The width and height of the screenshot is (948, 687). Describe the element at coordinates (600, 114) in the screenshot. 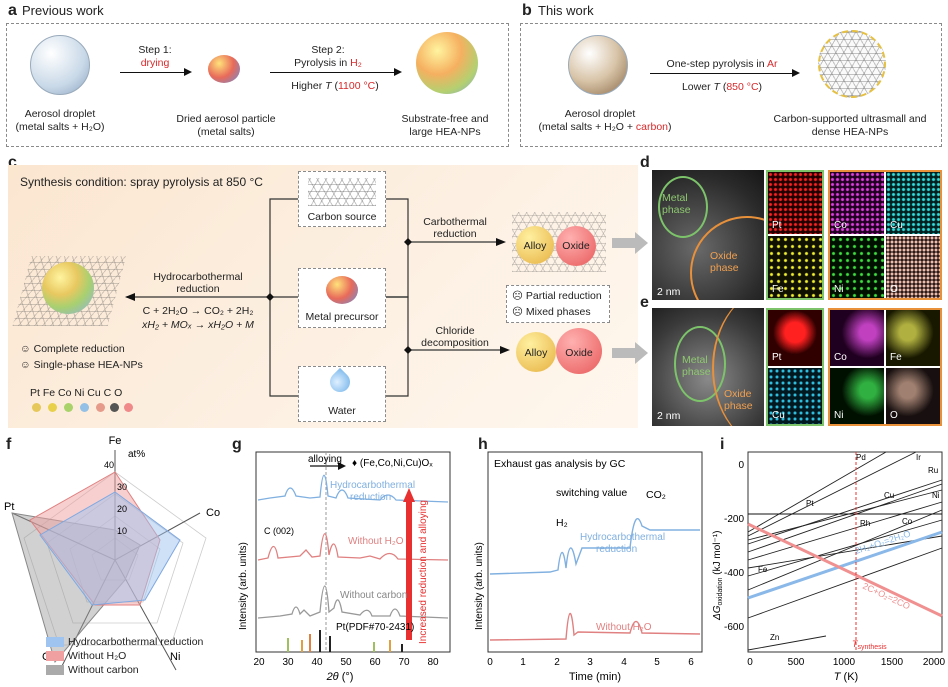

I see `b-droplet-label: Aerosol droplet` at that location.